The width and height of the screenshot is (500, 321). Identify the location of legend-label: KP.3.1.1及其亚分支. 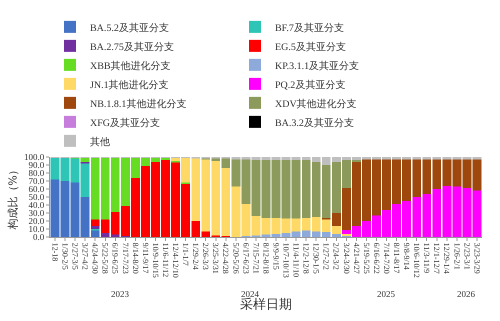
(317, 66).